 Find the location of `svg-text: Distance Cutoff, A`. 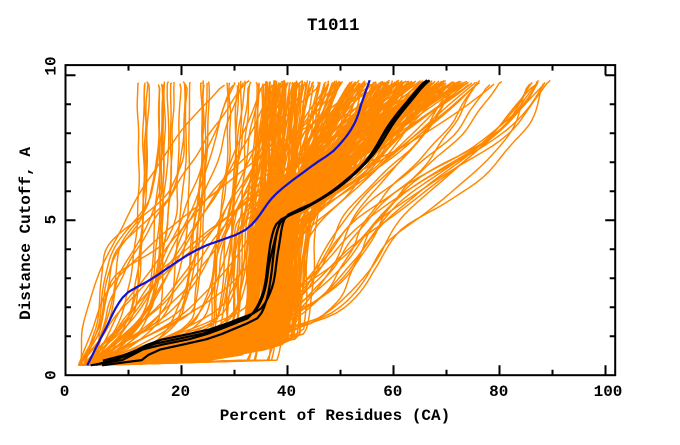

svg-text: Distance Cutoff, A is located at coordinates (26, 233).